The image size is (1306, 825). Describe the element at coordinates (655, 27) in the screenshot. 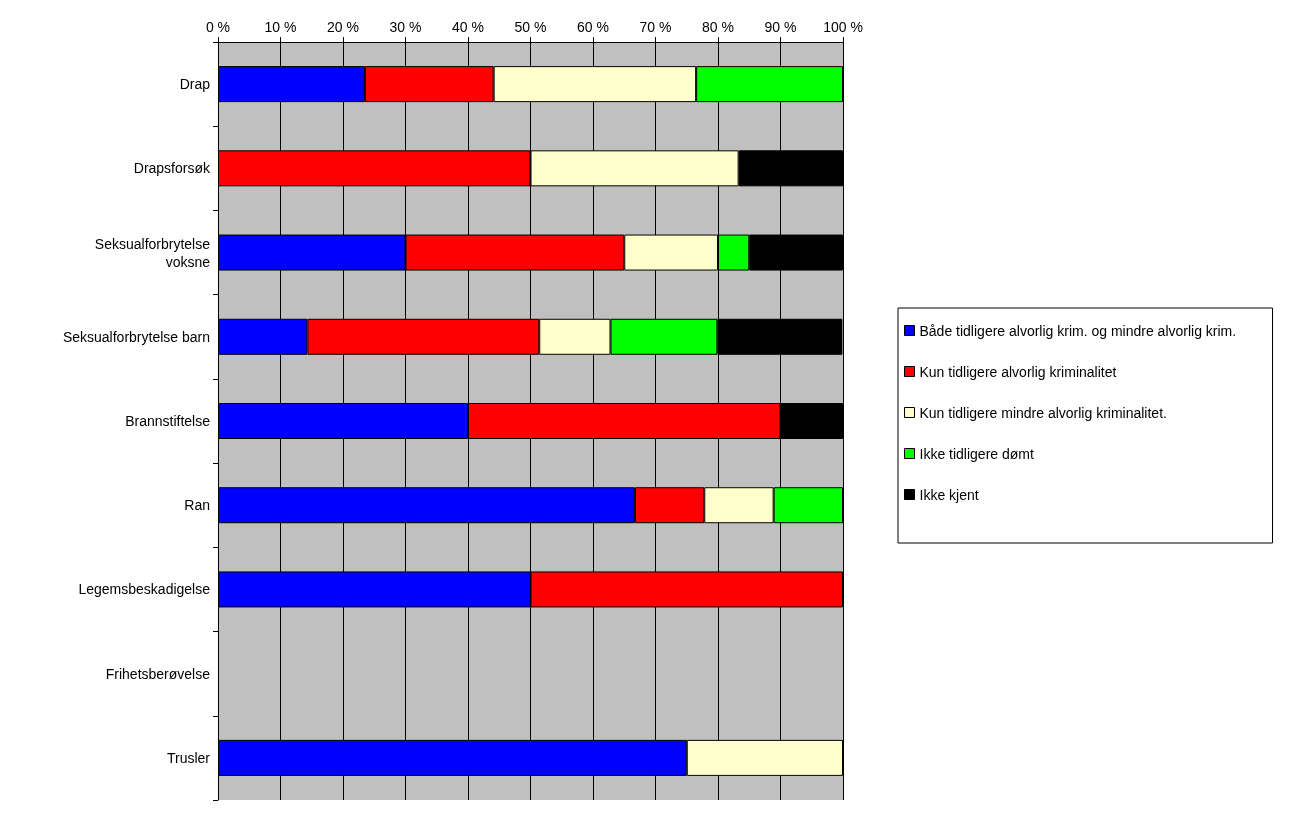

I see `x-tick-label: 70 %` at that location.